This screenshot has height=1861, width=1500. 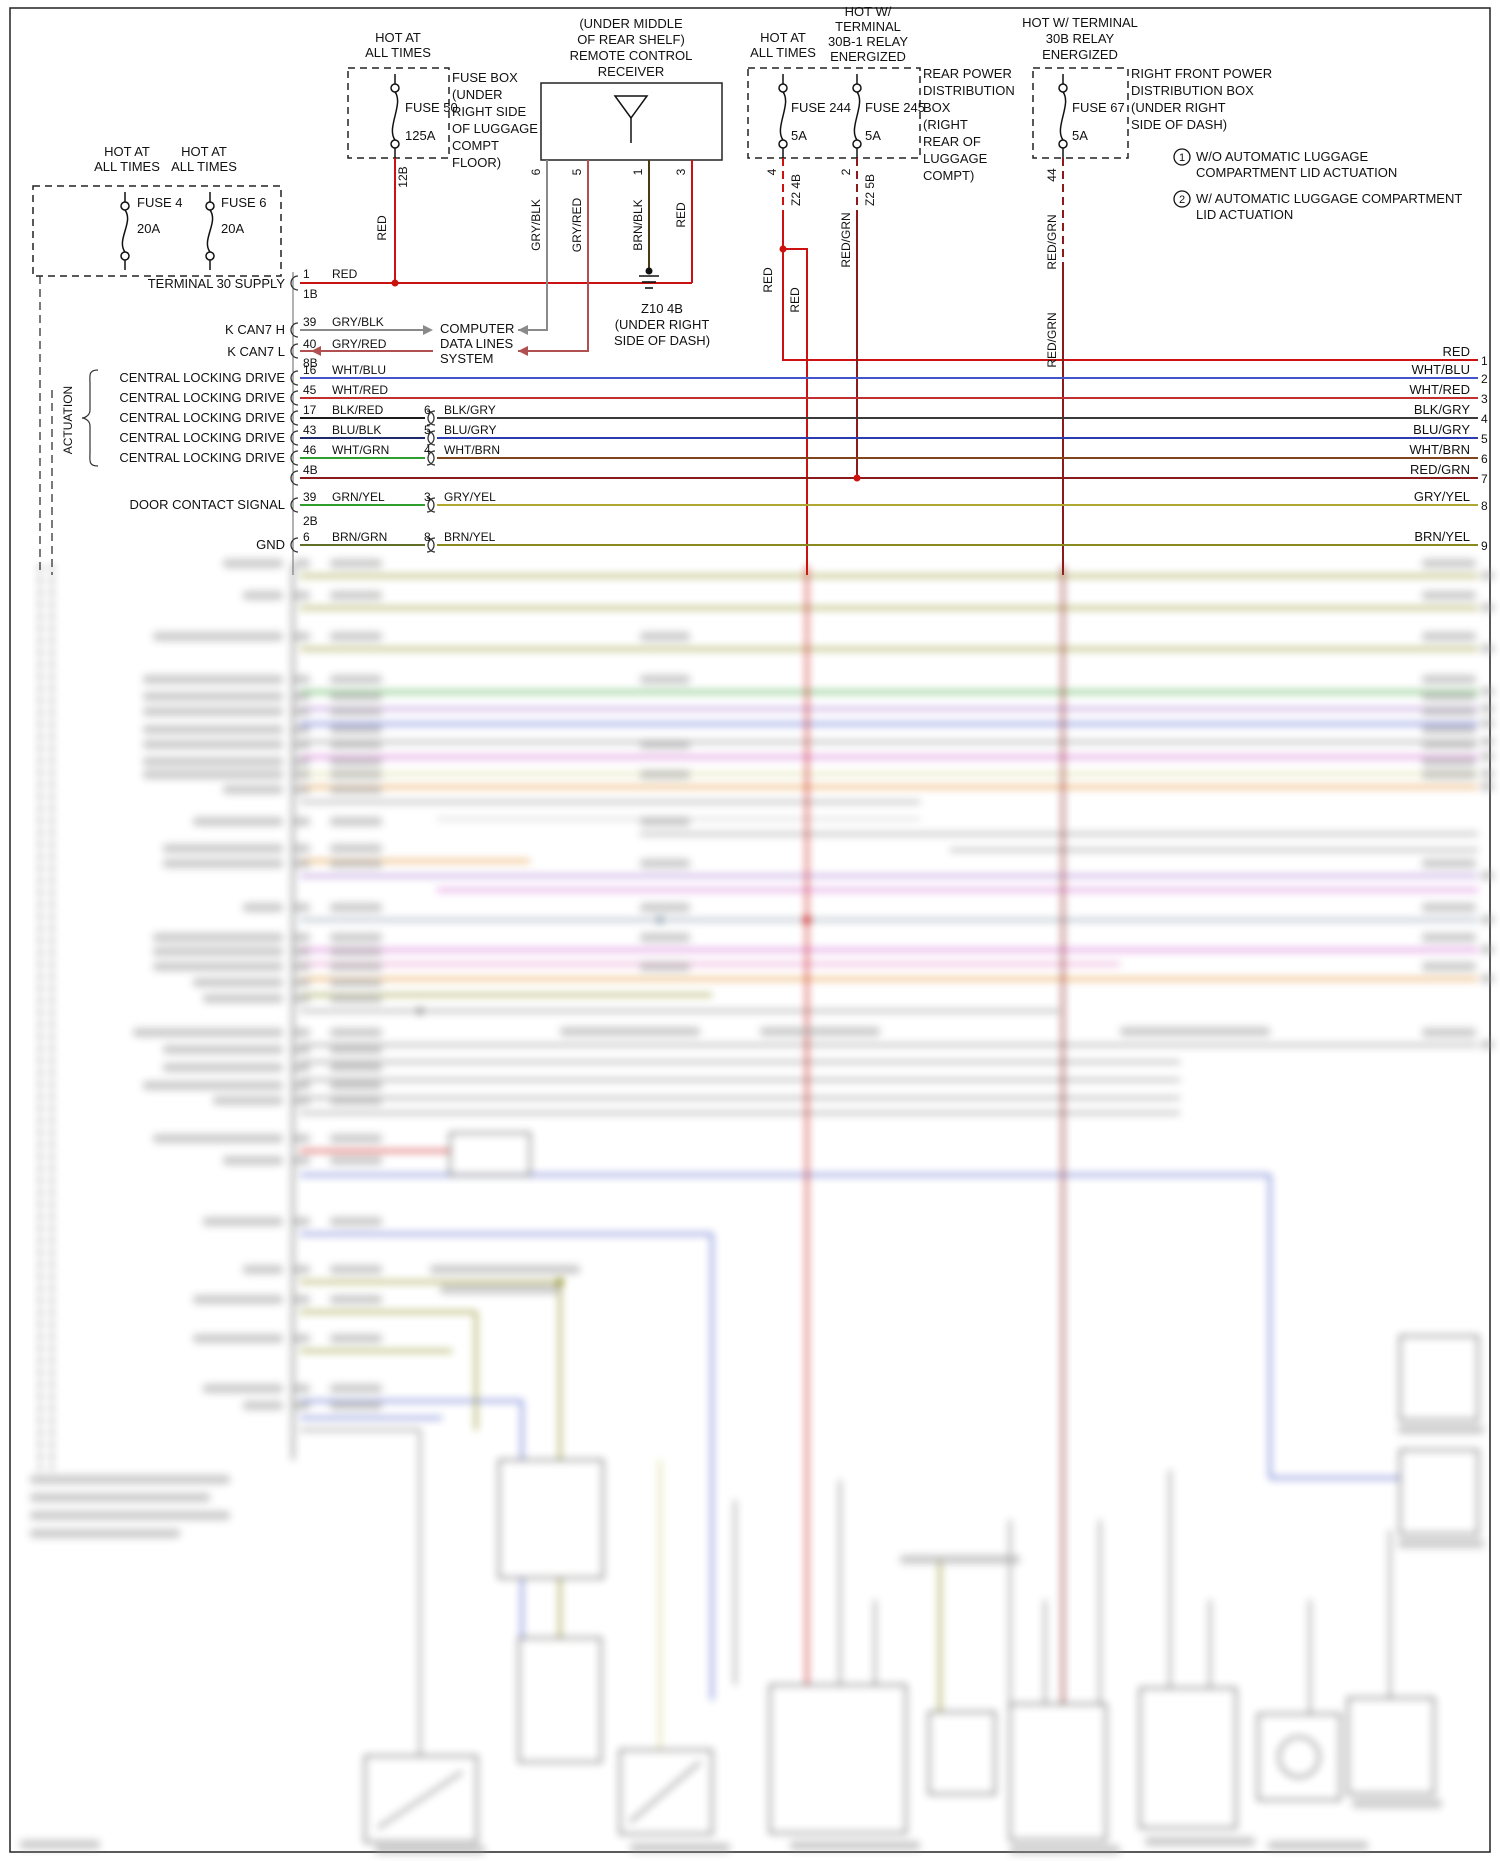 What do you see at coordinates (306, 274) in the screenshot?
I see `diagram-label: 1` at bounding box center [306, 274].